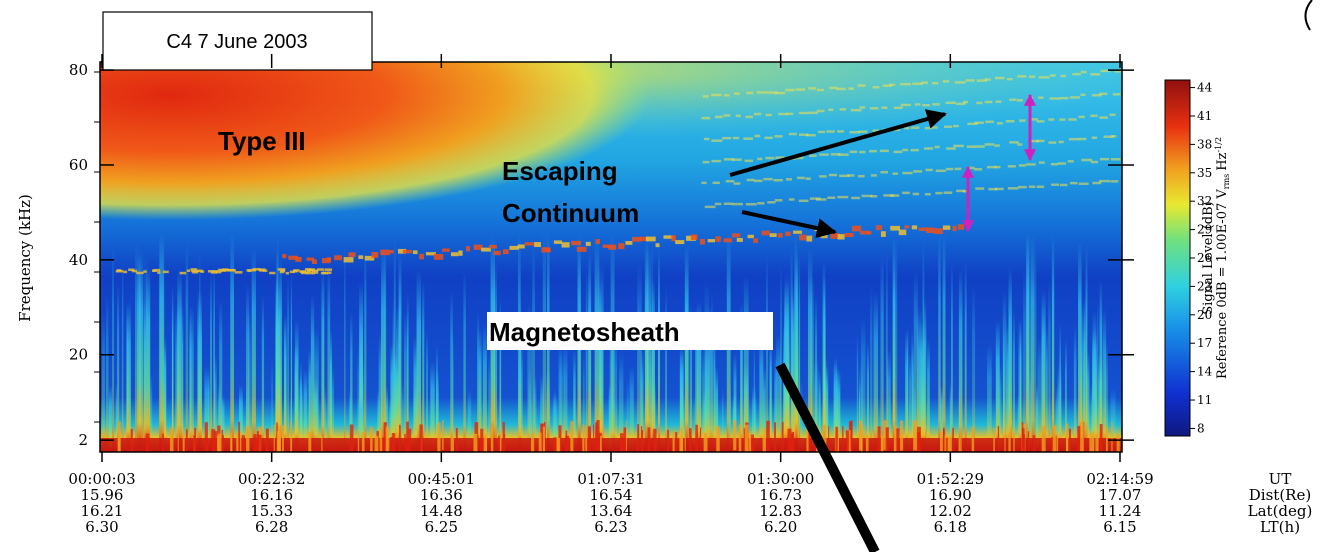 This screenshot has height=552, width=1320. I want to click on type-iii-burst, so click(375, 141).